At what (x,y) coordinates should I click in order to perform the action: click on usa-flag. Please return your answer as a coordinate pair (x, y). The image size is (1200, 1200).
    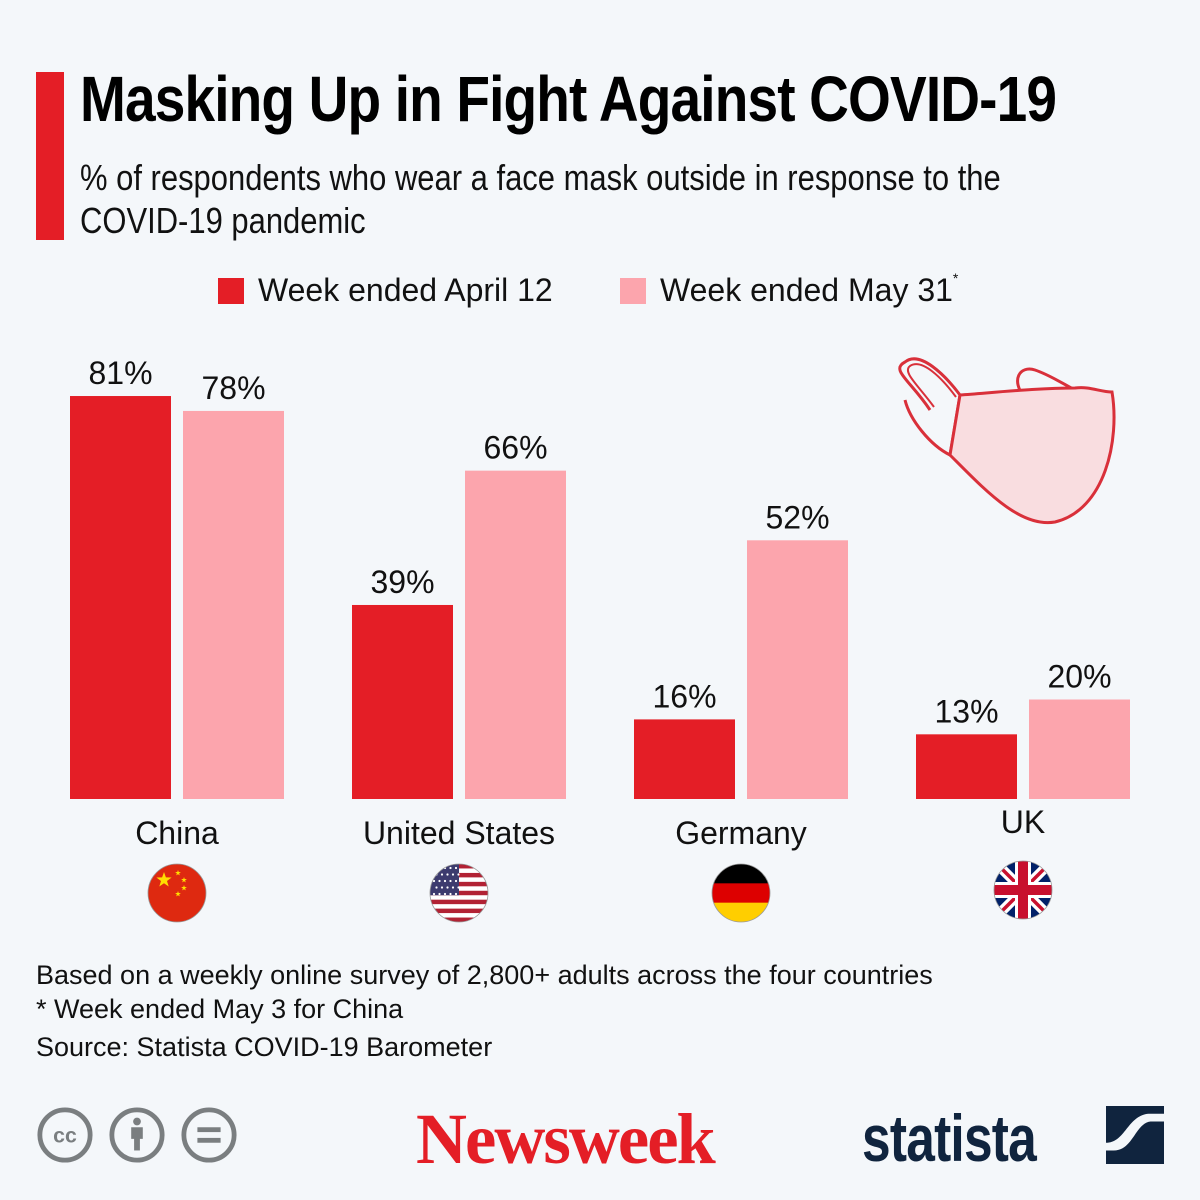
    Looking at the image, I should click on (459, 893).